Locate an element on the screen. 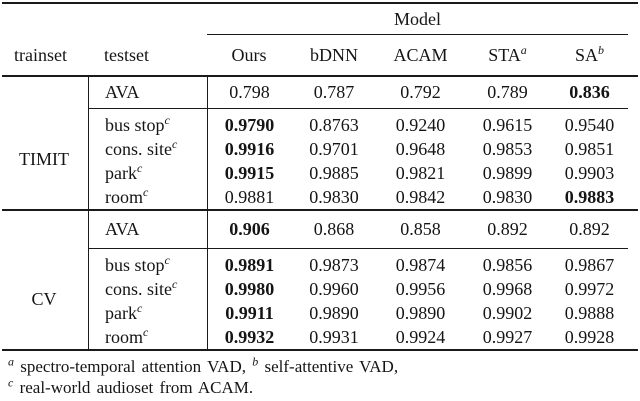 This screenshot has height=401, width=640. column-header-trainset: trainset is located at coordinates (40, 54).